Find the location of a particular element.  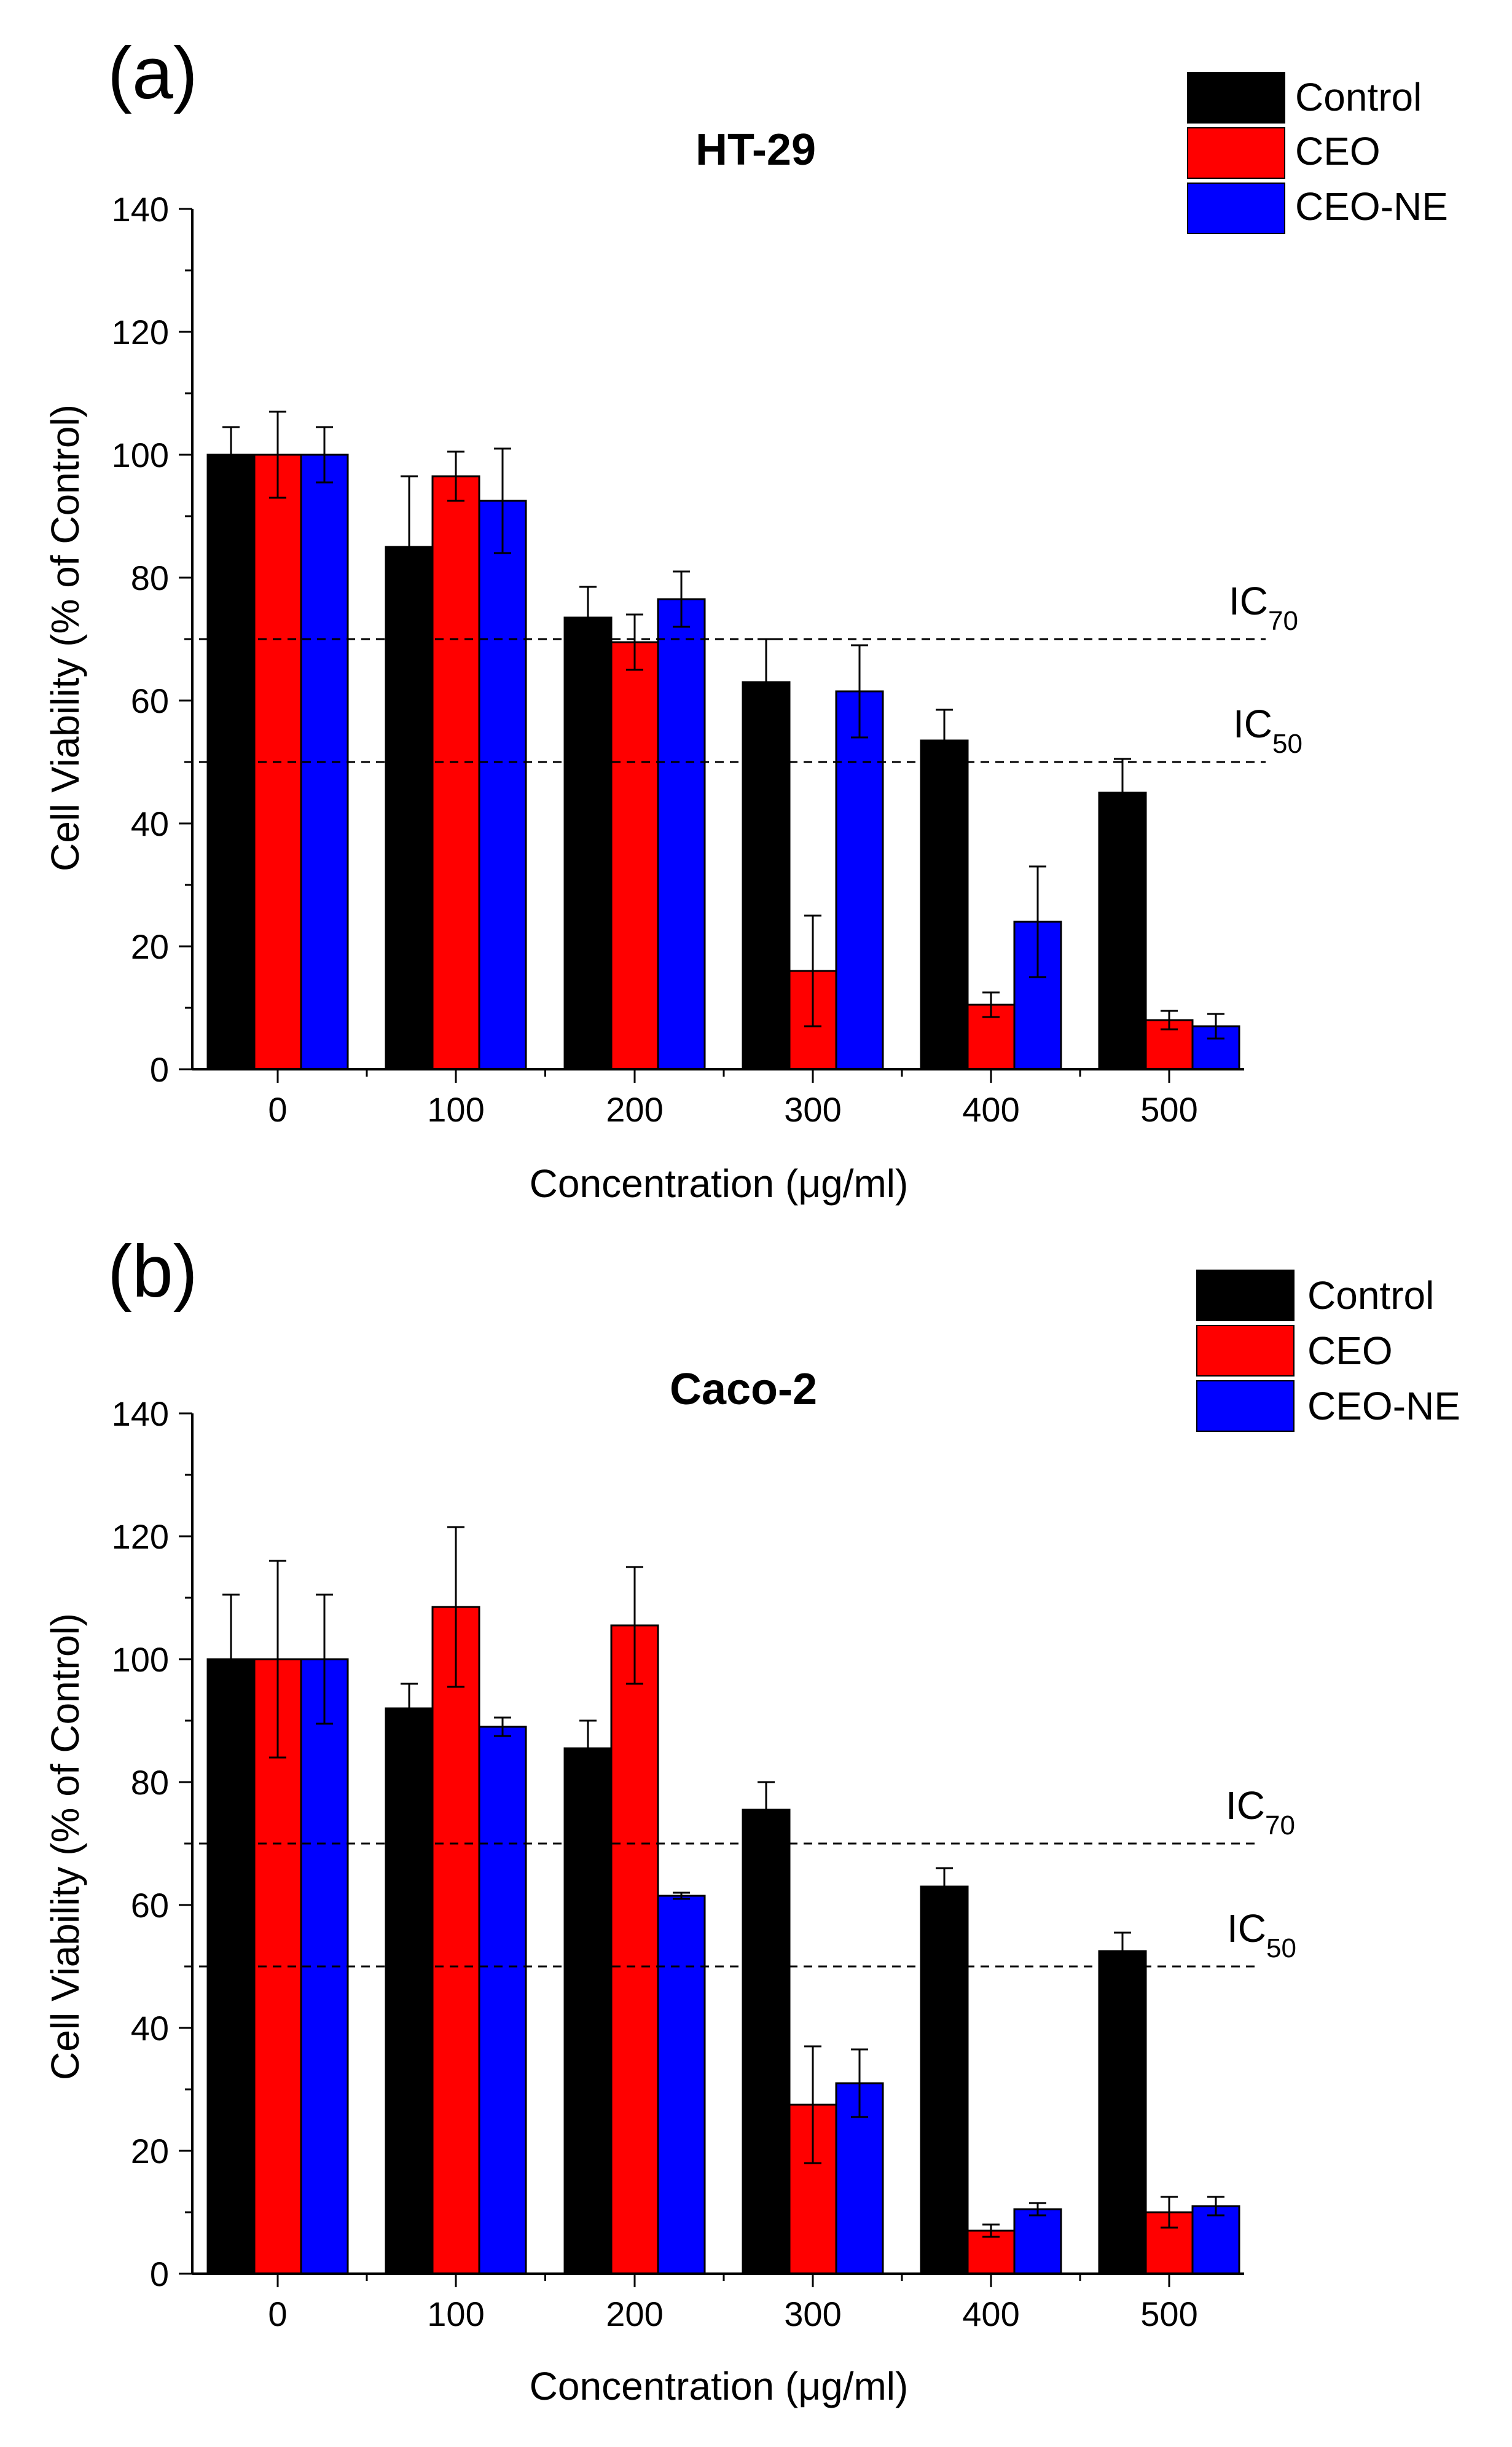

ic70-label-main: IC is located at coordinates (1245, 1805).